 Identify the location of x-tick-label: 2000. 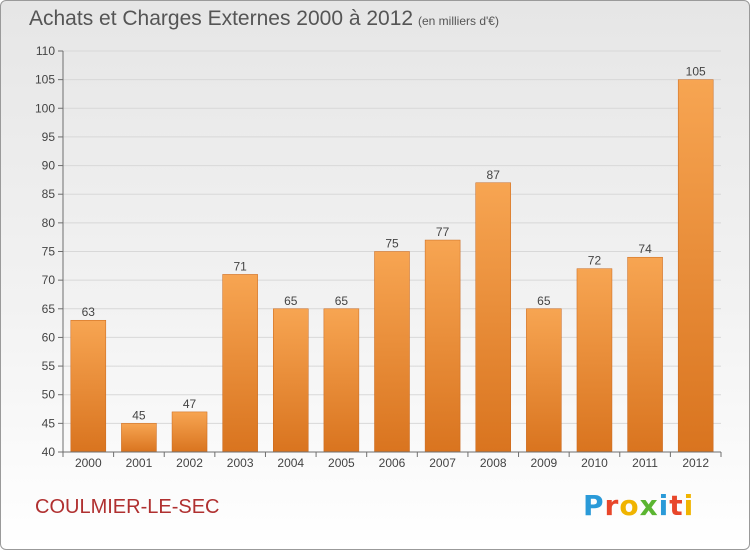
(88, 463).